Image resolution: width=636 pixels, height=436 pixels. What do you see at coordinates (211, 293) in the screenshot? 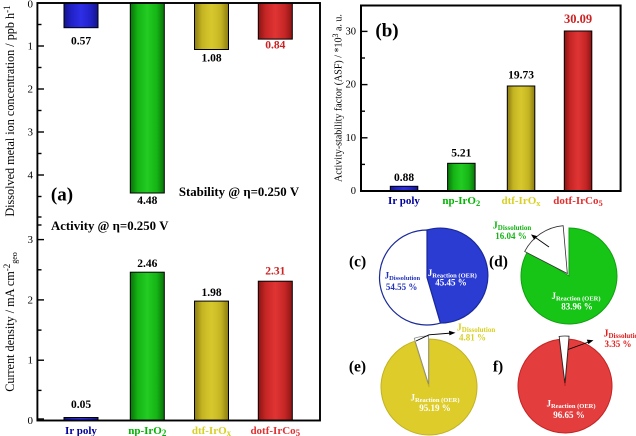
I see `svg-text: 1.98` at bounding box center [211, 293].